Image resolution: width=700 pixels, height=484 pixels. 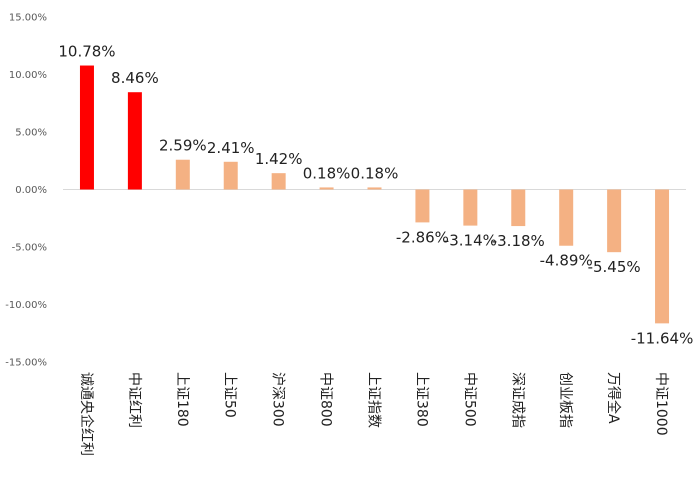 I want to click on category-label: 上证指数, so click(x=374, y=400).